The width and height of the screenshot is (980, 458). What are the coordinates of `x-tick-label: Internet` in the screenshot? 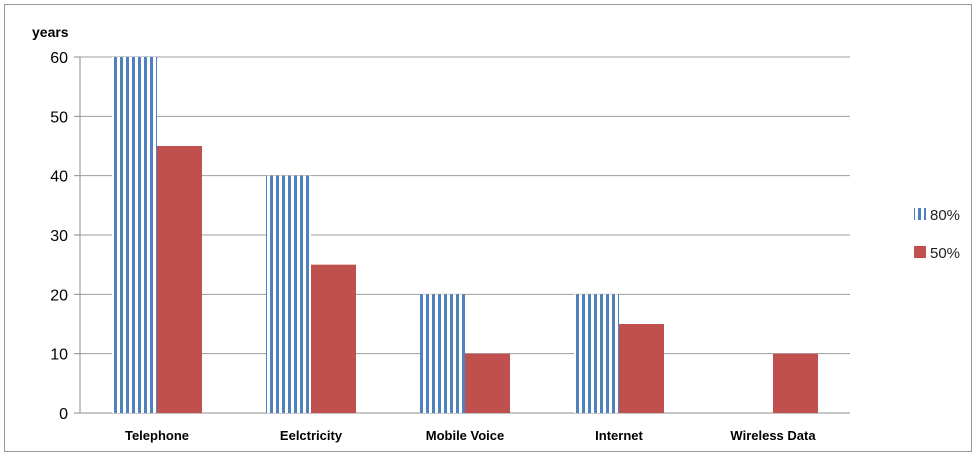 It's located at (619, 435).